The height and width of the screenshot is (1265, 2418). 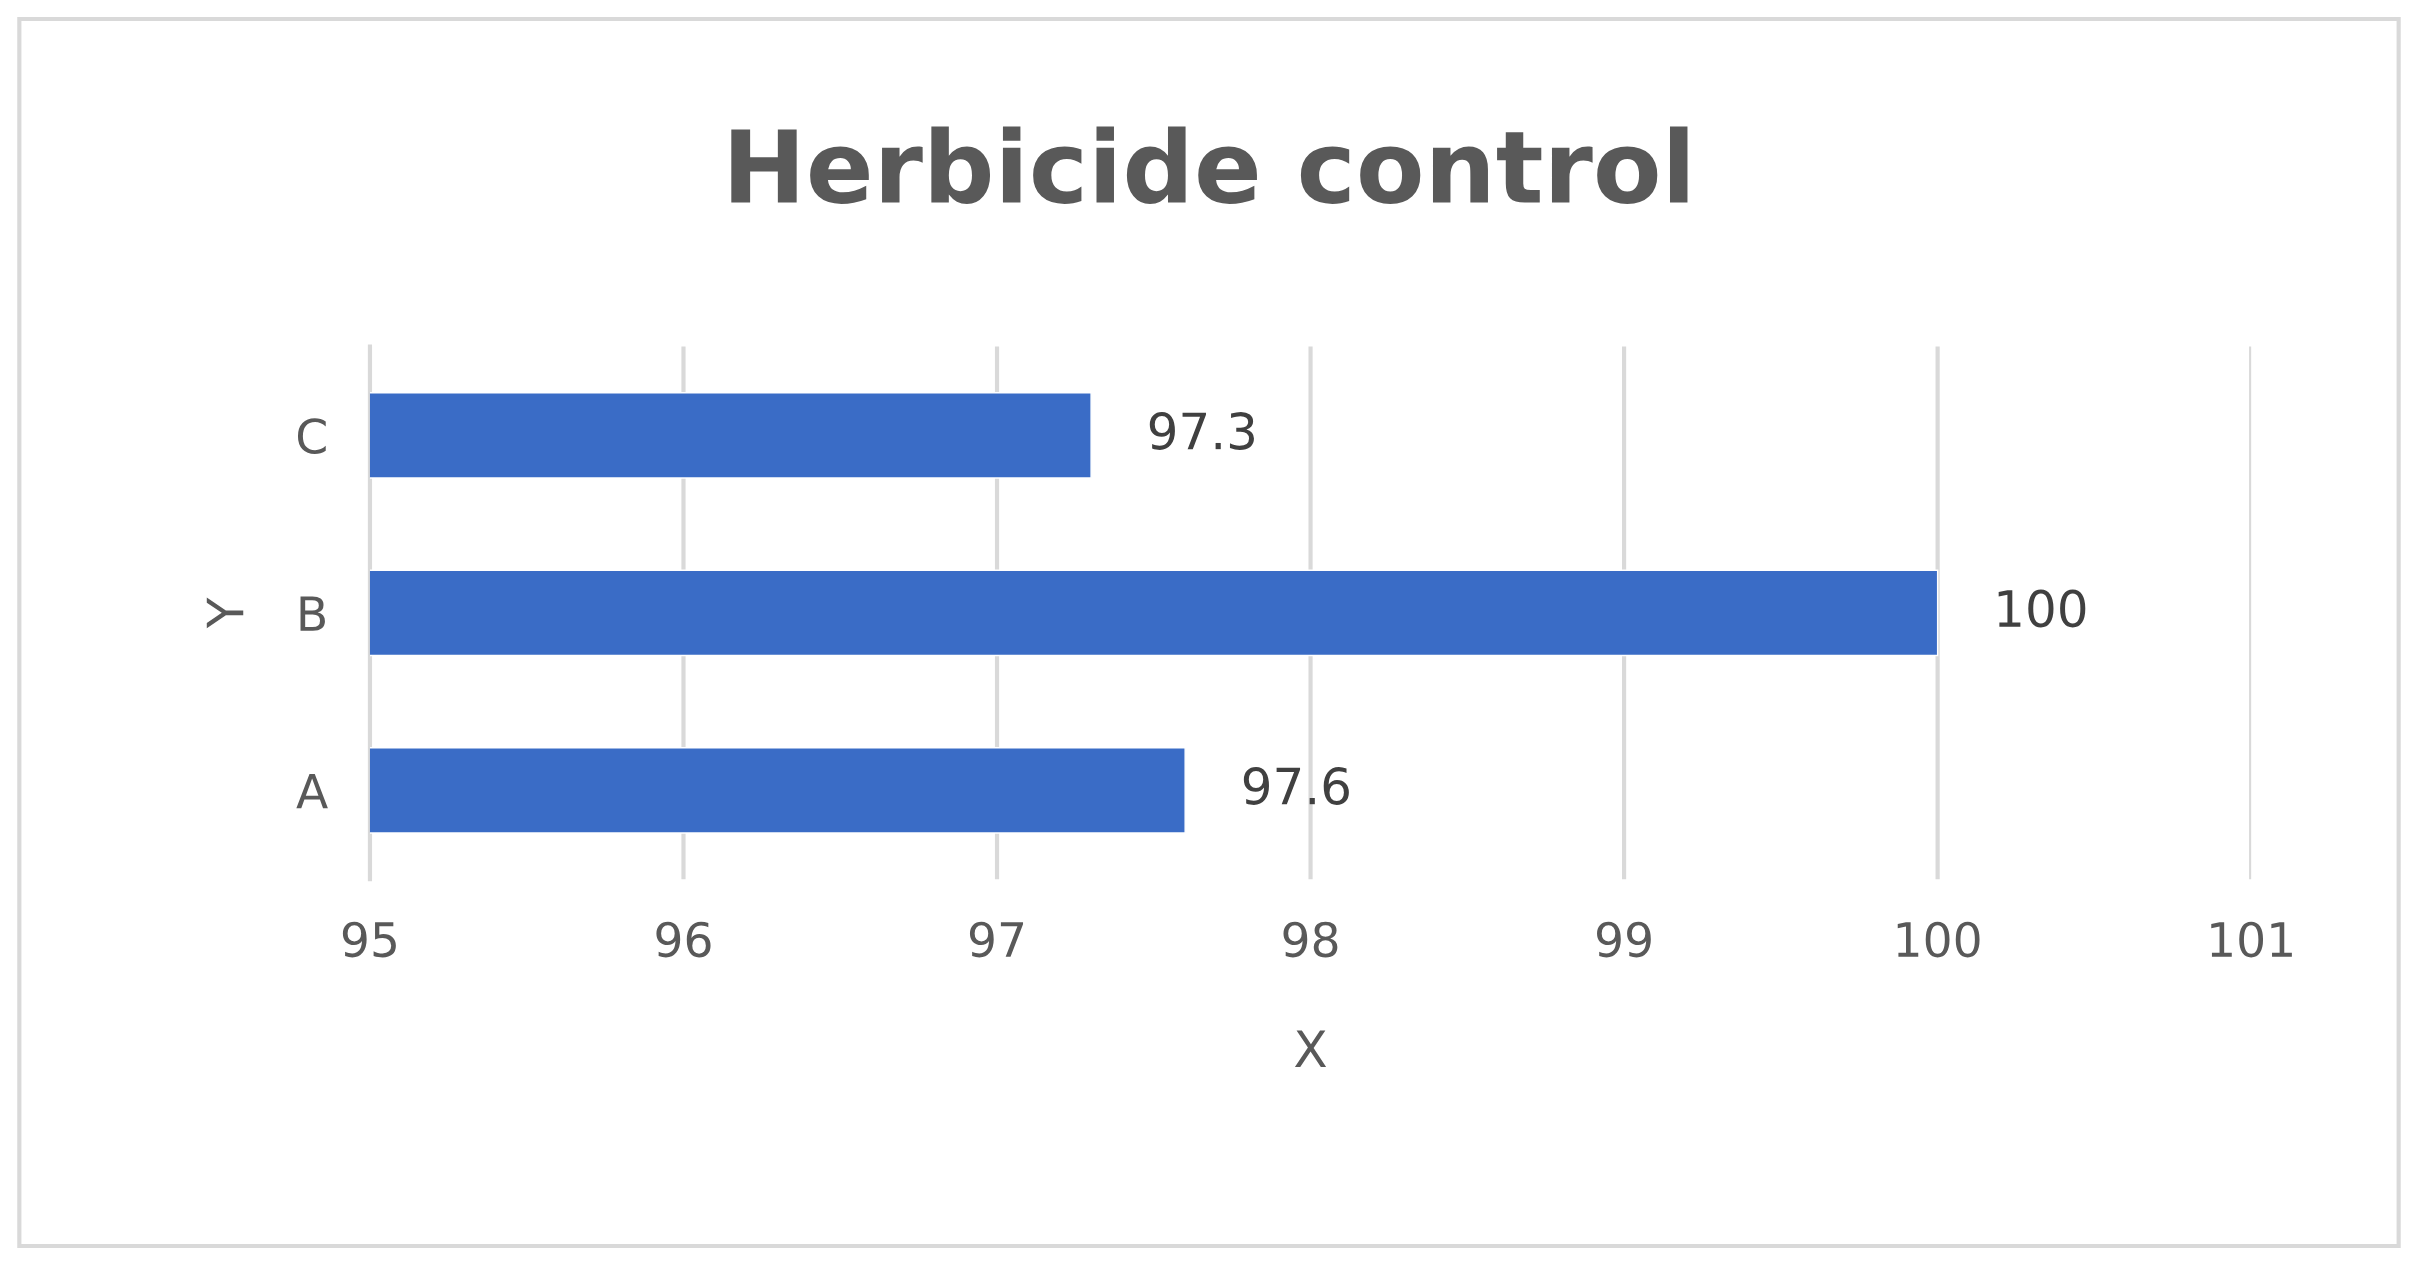 I want to click on y-axis-title: Y, so click(x=225, y=613).